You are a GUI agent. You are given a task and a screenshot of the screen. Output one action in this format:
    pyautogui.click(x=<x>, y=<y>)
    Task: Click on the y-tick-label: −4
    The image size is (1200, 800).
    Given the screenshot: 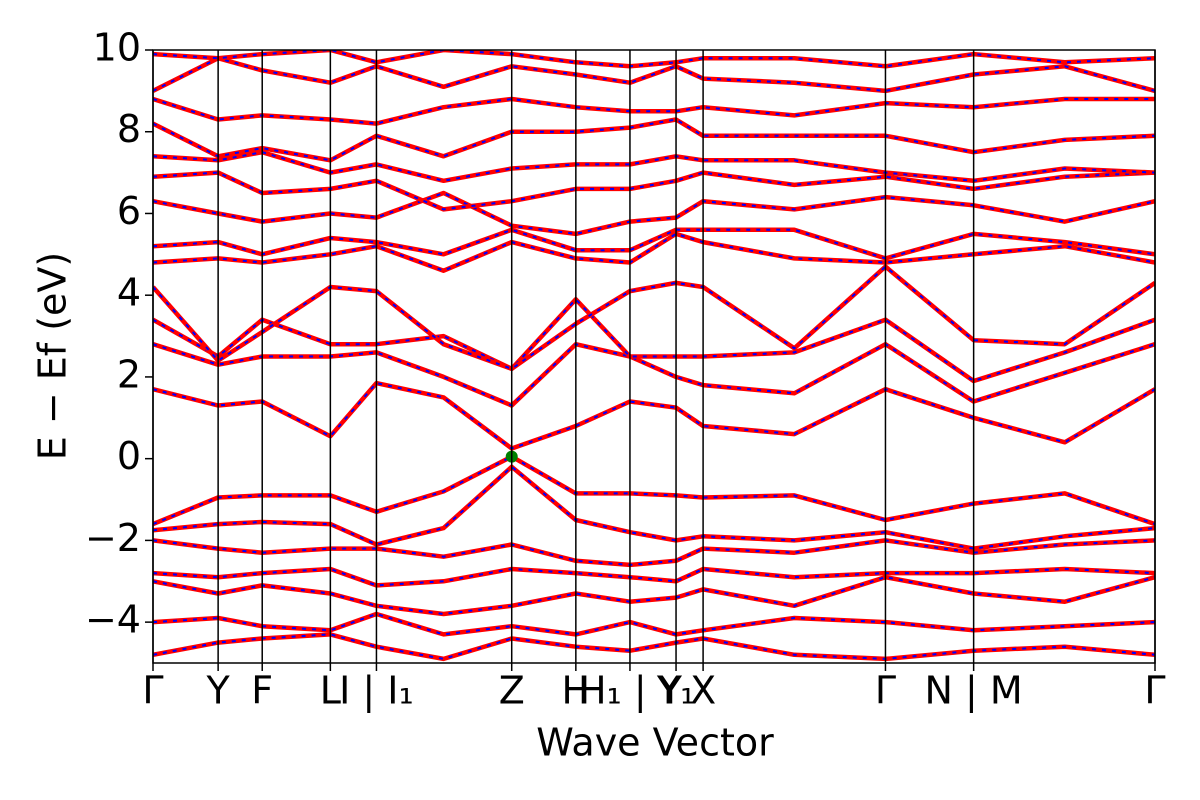 What is the action you would take?
    pyautogui.click(x=113, y=620)
    